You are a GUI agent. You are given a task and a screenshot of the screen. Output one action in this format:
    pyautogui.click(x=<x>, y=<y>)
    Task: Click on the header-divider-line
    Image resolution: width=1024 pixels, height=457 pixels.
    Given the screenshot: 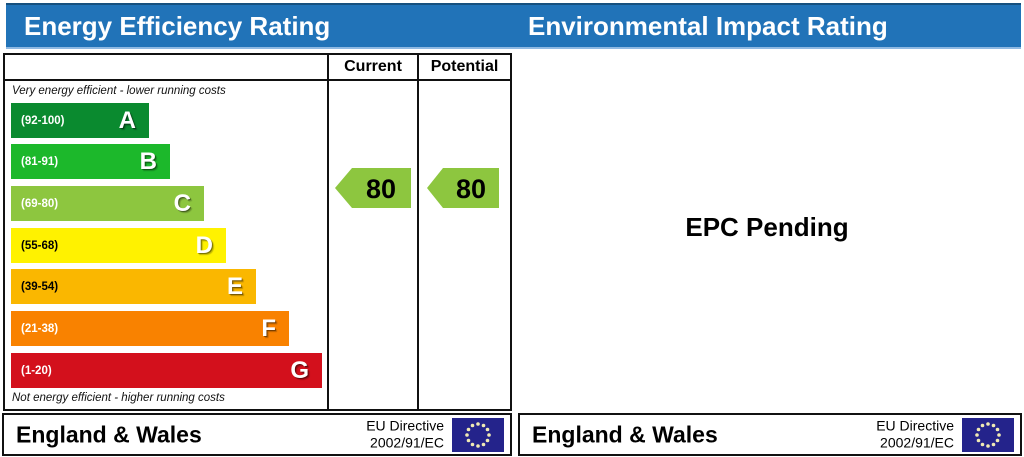 What is the action you would take?
    pyautogui.click(x=257, y=80)
    